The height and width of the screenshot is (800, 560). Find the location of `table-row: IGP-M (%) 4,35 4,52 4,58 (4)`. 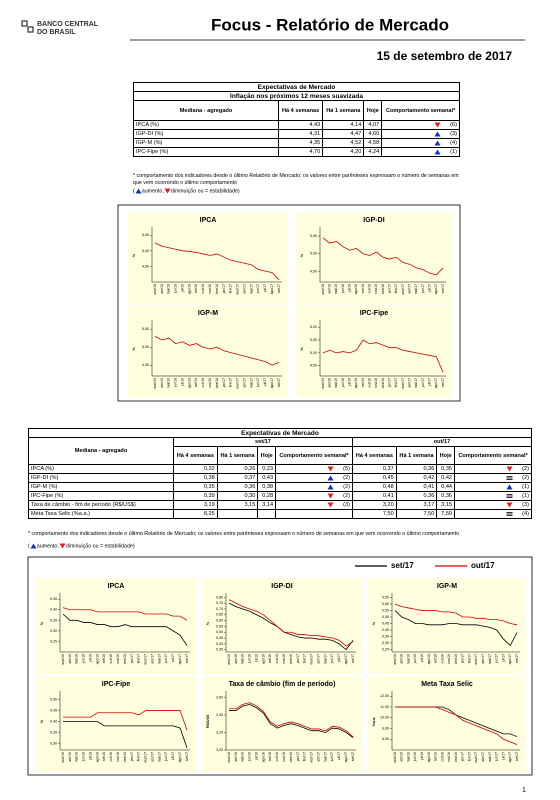

table-row: IGP-M (%) 4,35 4,52 4,58 (4) is located at coordinates (296, 143).